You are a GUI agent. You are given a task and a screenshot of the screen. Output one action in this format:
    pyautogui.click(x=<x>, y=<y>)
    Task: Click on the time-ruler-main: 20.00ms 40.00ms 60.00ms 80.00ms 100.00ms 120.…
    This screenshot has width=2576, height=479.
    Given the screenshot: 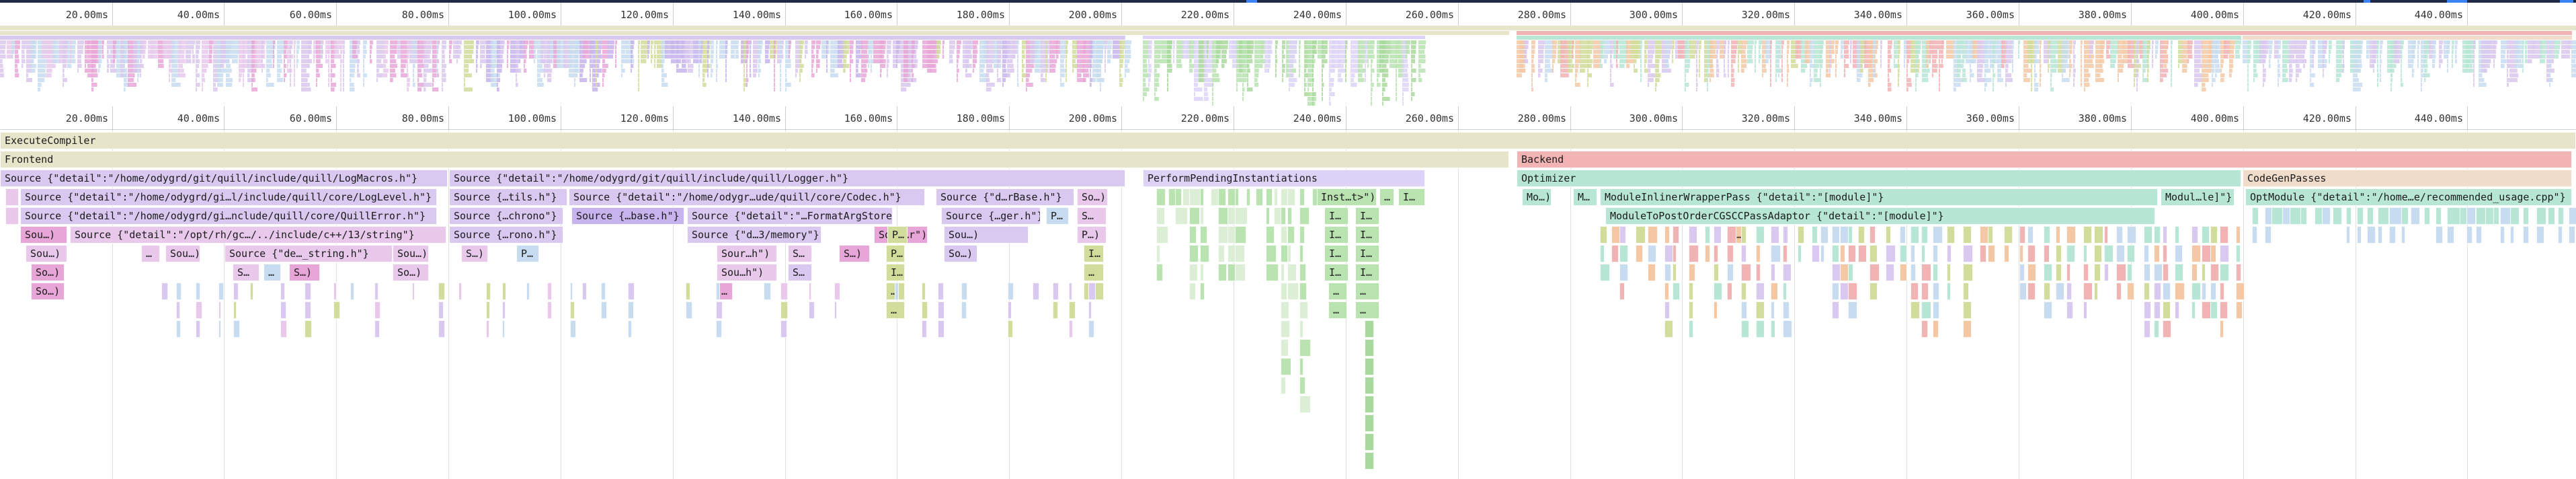 What is the action you would take?
    pyautogui.click(x=1288, y=118)
    